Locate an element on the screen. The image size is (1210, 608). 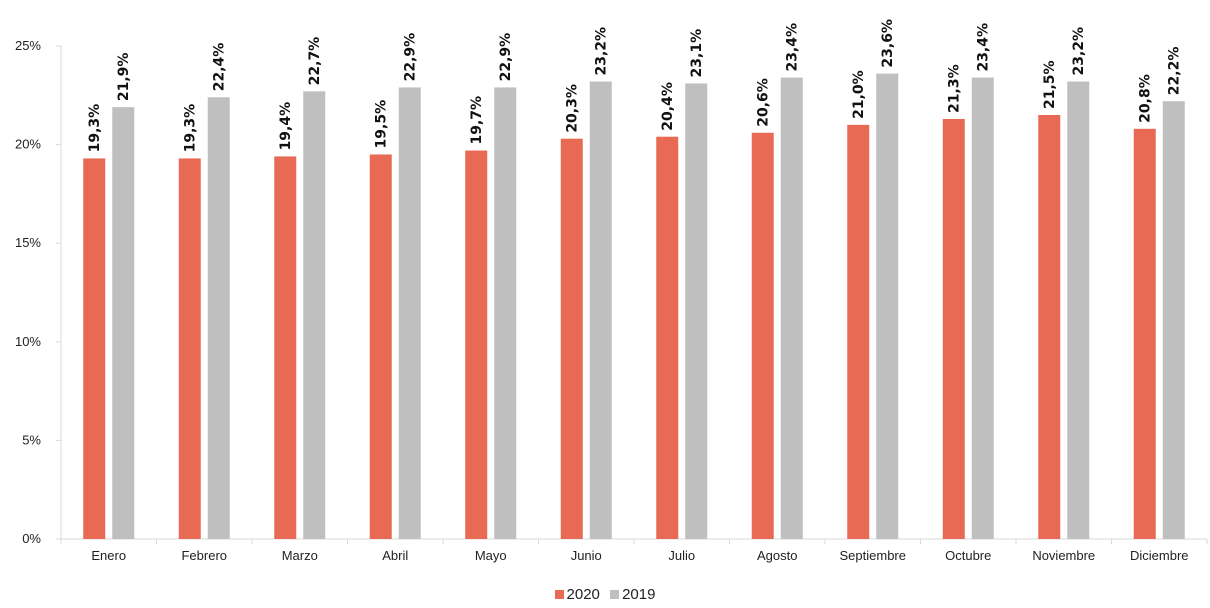
legend-swatch-2019 is located at coordinates (615, 594).